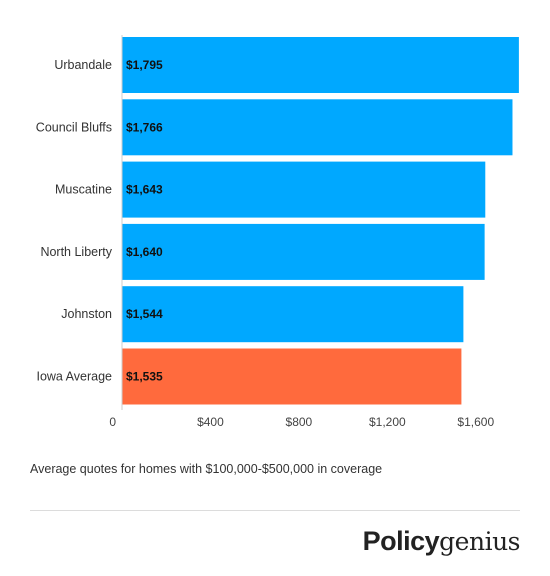 This screenshot has height=576, width=550. What do you see at coordinates (275, 510) in the screenshot?
I see `footer-divider` at bounding box center [275, 510].